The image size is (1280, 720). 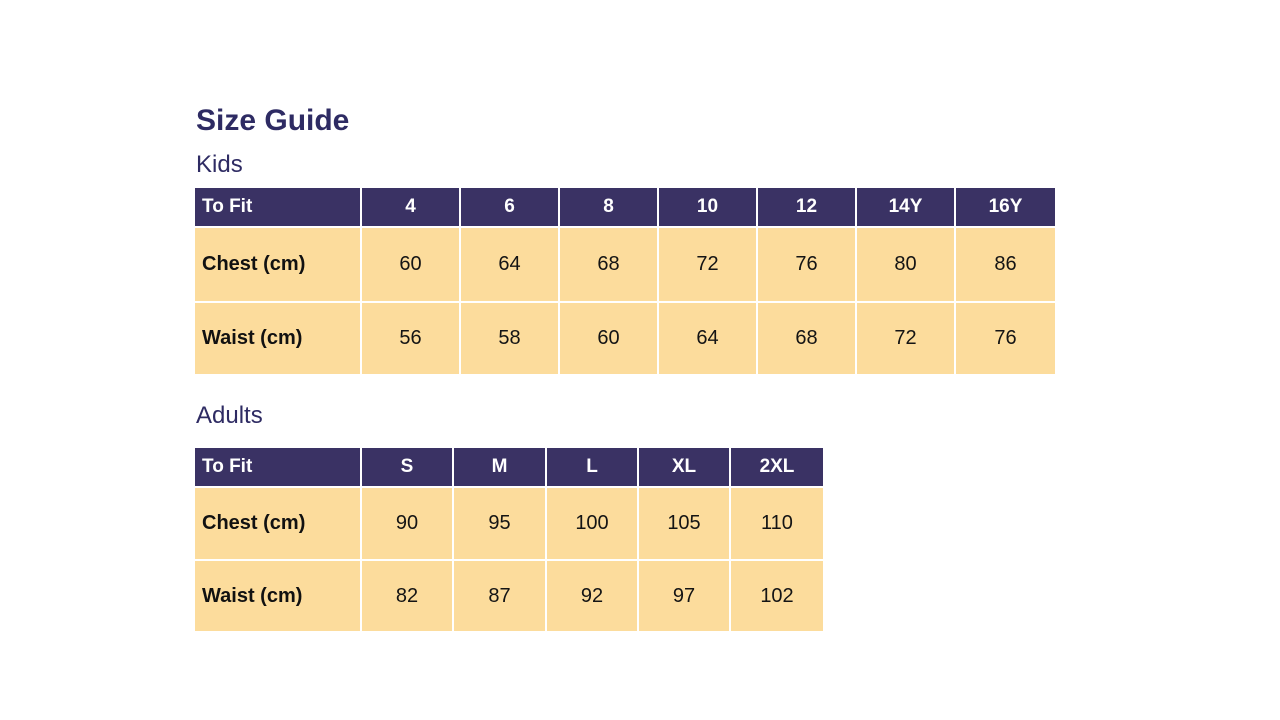 I want to click on adults-header-size-m: M, so click(x=500, y=468).